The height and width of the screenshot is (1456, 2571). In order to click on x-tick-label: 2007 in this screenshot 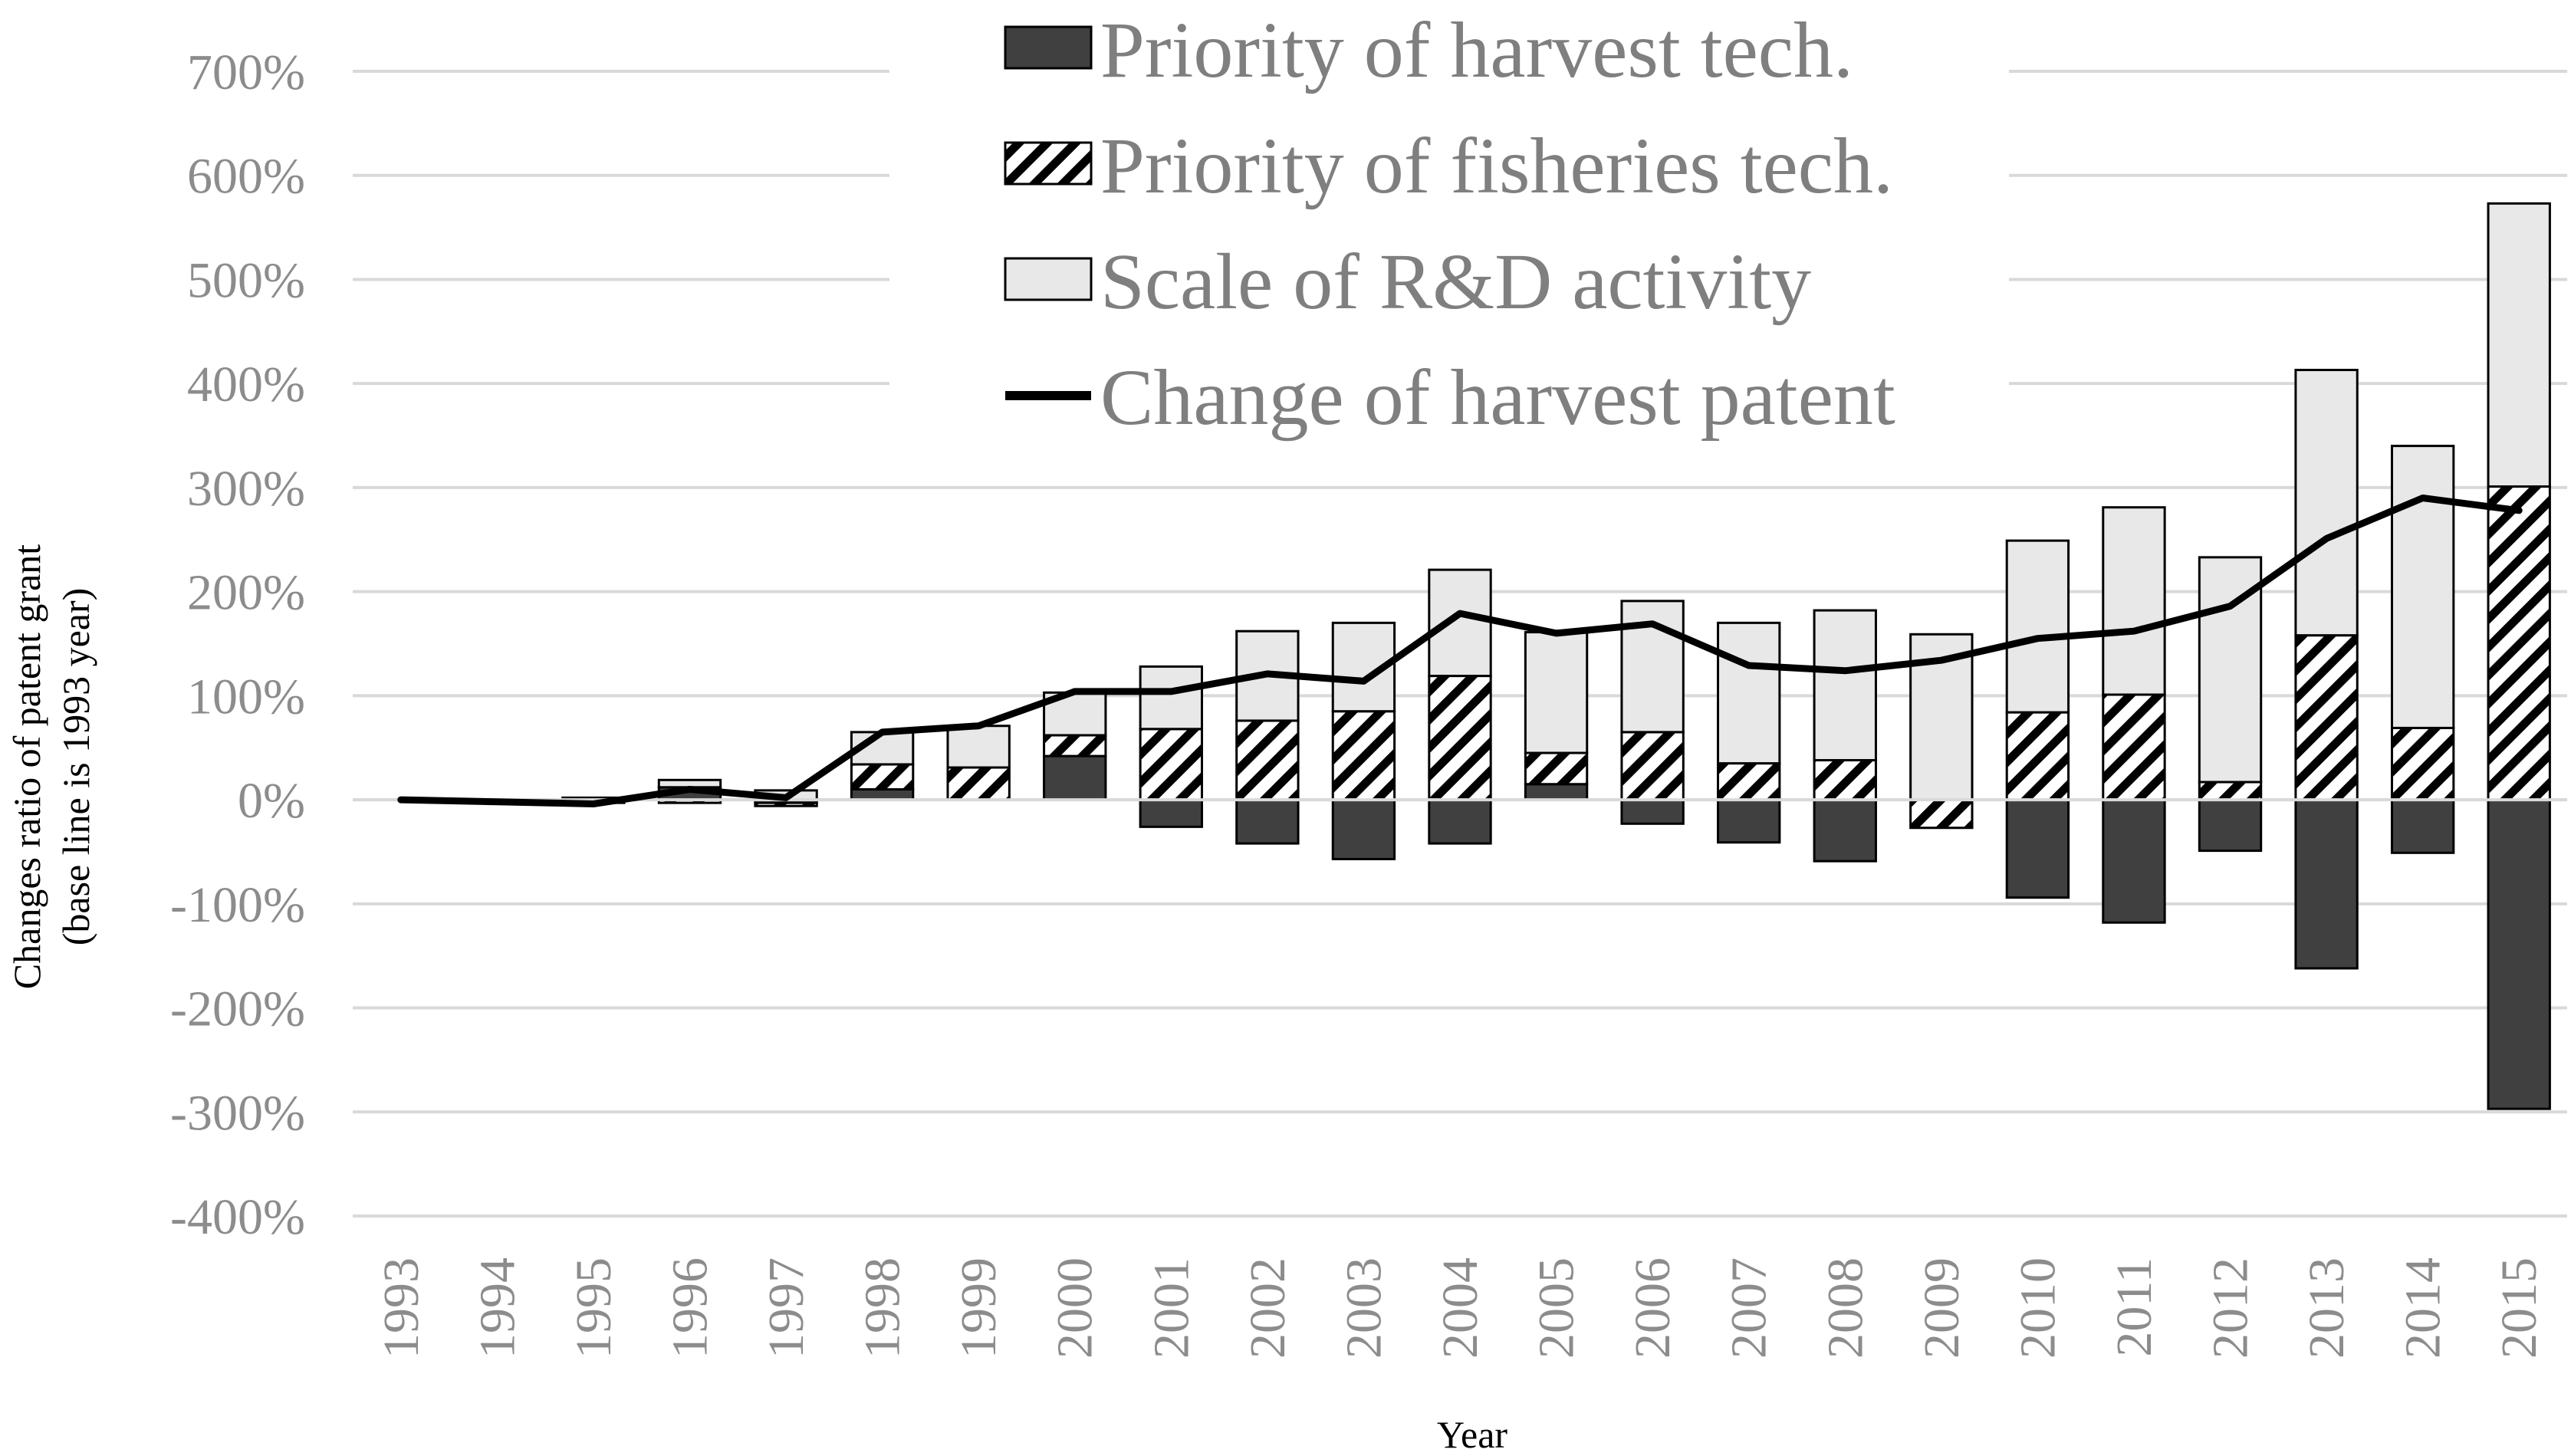, I will do `click(1749, 1308)`.